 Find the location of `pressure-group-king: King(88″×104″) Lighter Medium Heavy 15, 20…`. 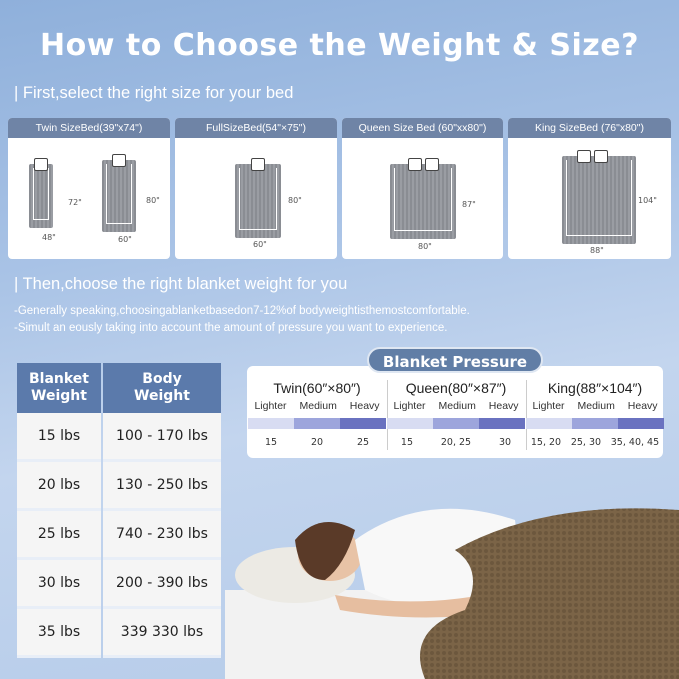

pressure-group-king: King(88″×104″) Lighter Medium Heavy 15, 20… is located at coordinates (595, 411).